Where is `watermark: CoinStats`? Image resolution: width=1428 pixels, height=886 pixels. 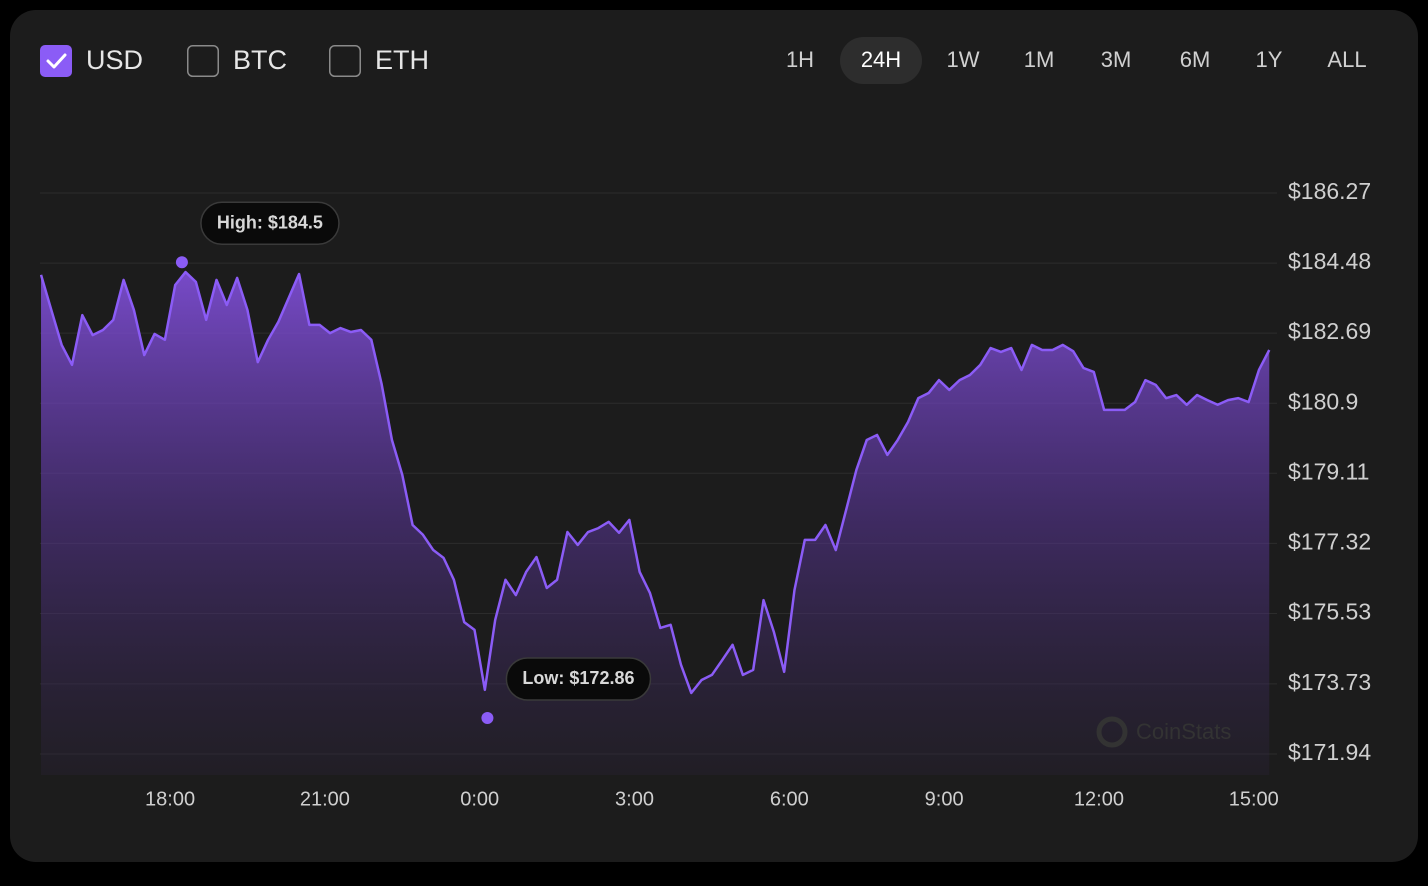
watermark: CoinStats is located at coordinates (1163, 732).